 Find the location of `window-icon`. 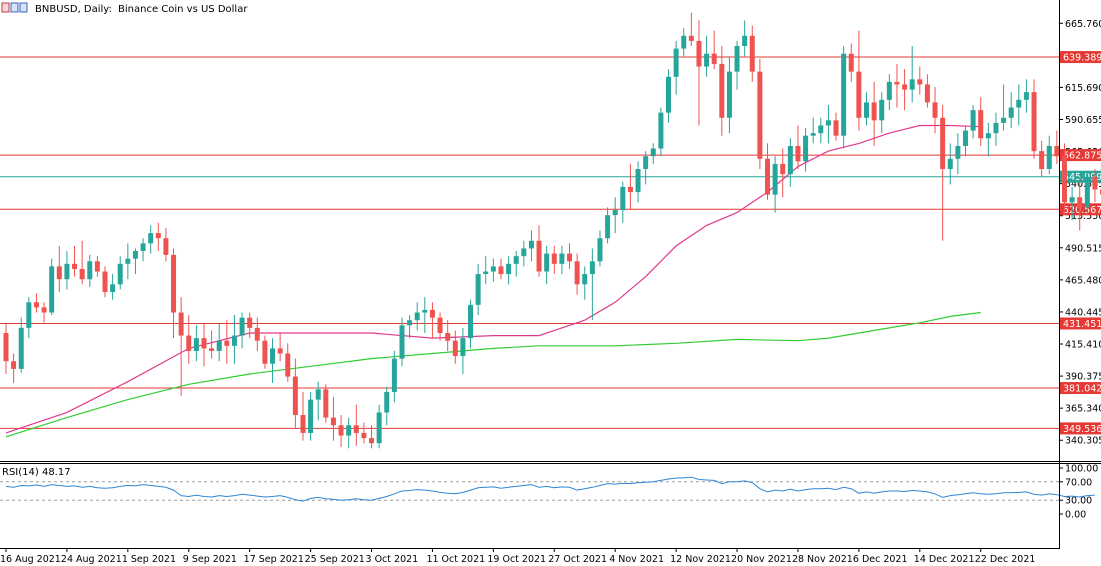

window-icon is located at coordinates (14, 7).